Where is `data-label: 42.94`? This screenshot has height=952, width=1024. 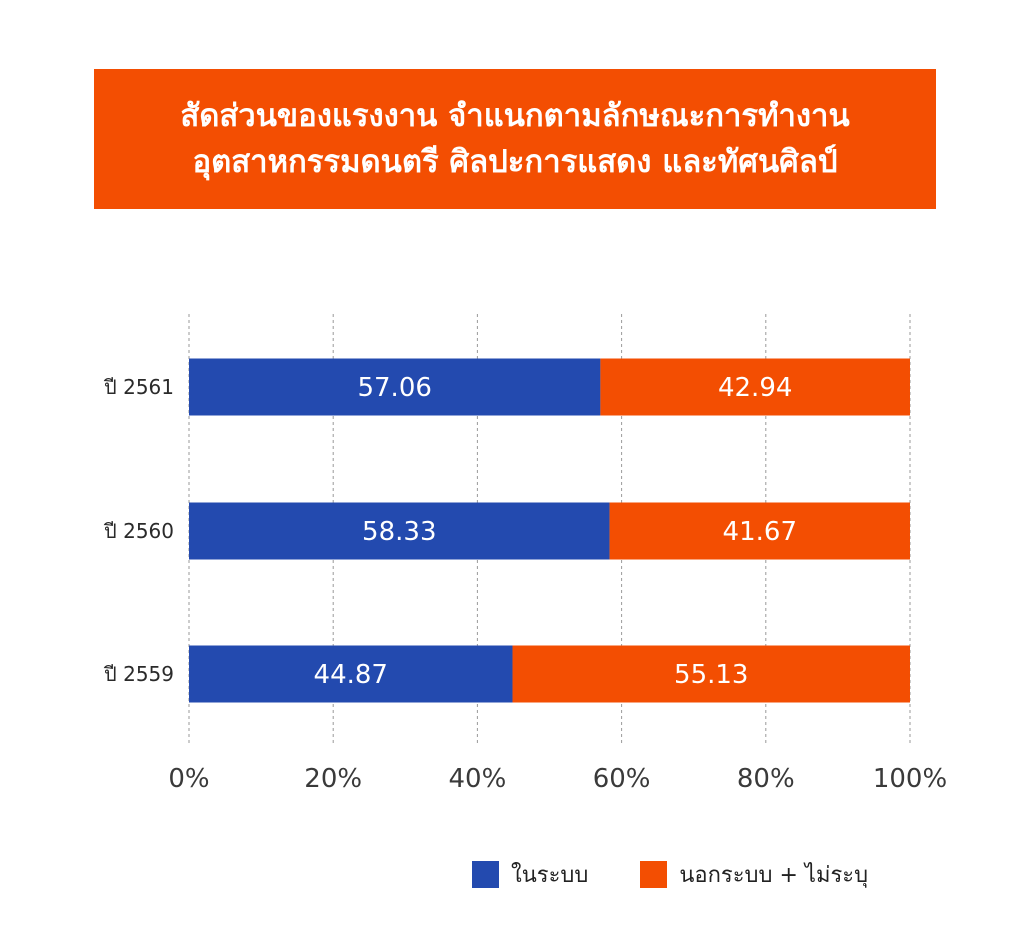
data-label: 42.94 is located at coordinates (755, 388).